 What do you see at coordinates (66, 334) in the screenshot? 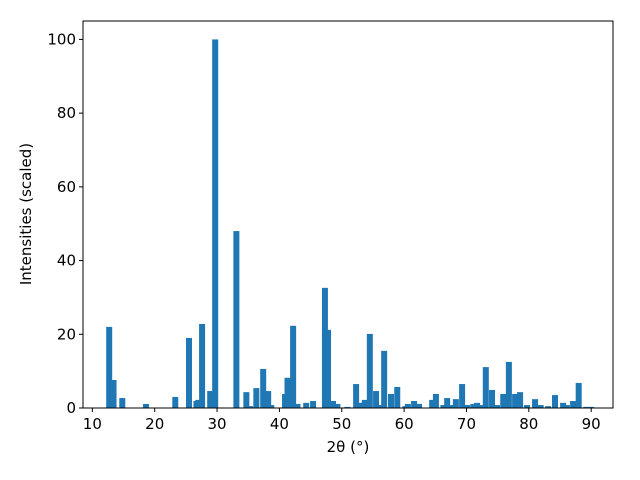
I see `y-tick-label: 20` at bounding box center [66, 334].